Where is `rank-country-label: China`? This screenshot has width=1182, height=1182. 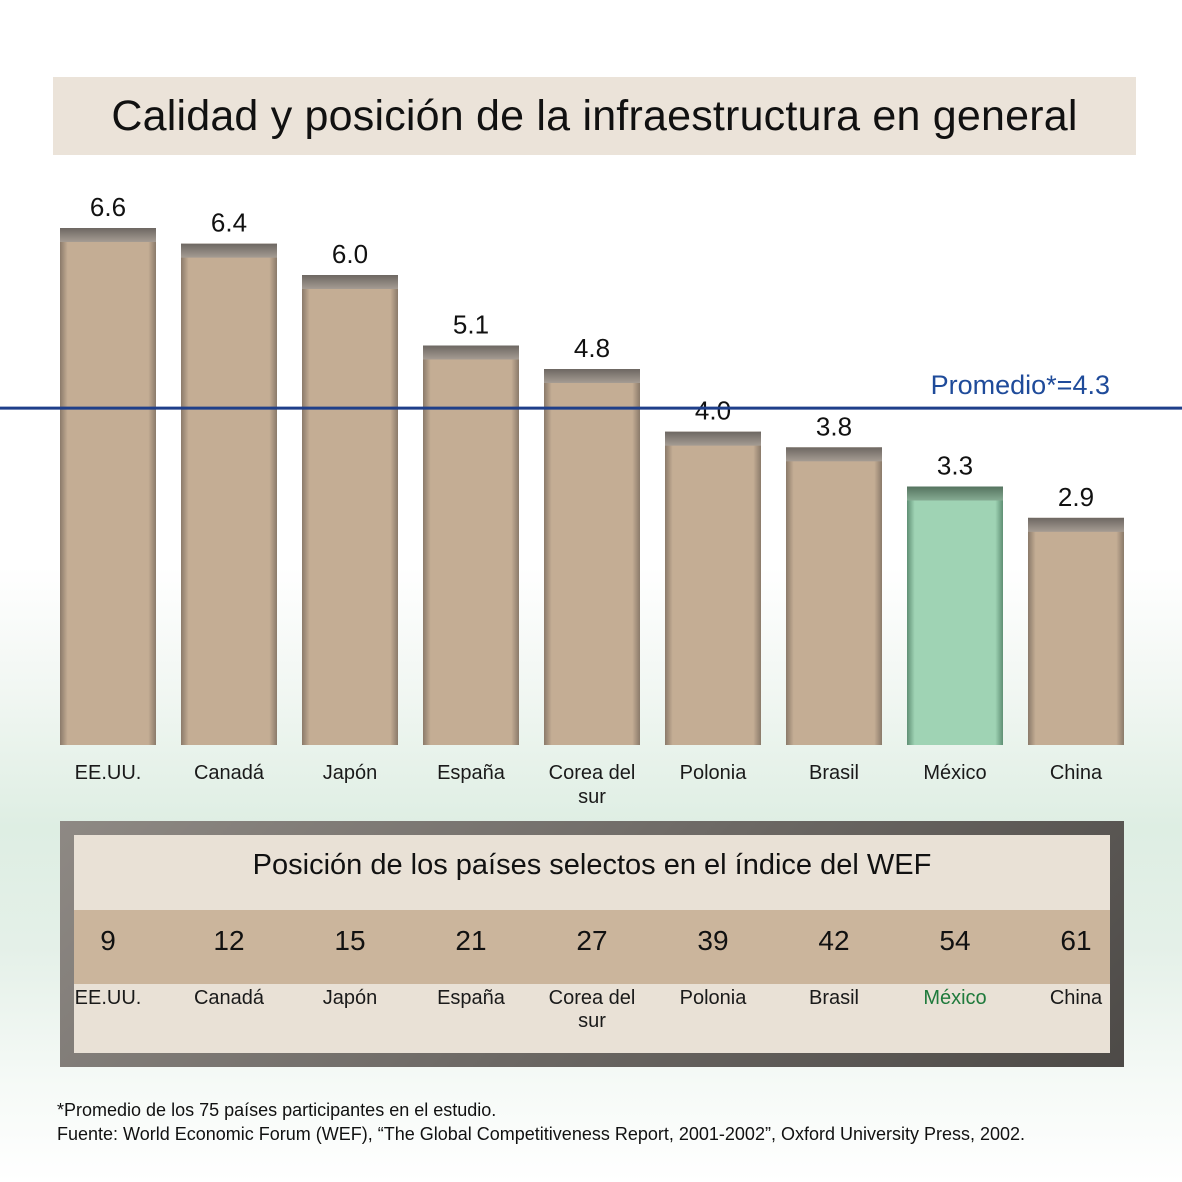 rank-country-label: China is located at coordinates (1076, 998).